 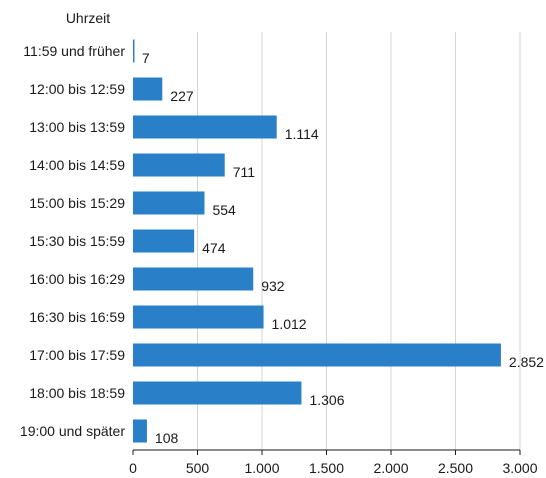 I want to click on x-axis-ticks: 0 500 1.000 1.500 2.000 2.500 3.000, so click(x=333, y=463).